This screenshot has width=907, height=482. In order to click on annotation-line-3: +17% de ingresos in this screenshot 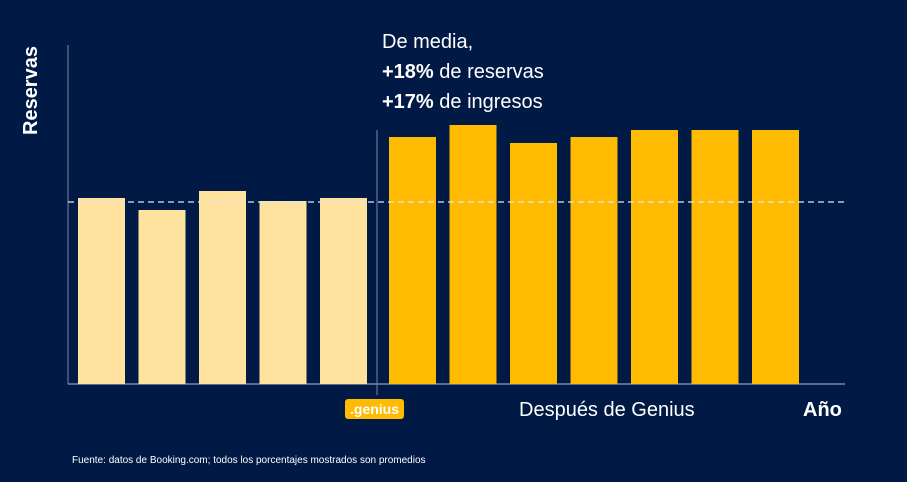, I will do `click(463, 102)`.